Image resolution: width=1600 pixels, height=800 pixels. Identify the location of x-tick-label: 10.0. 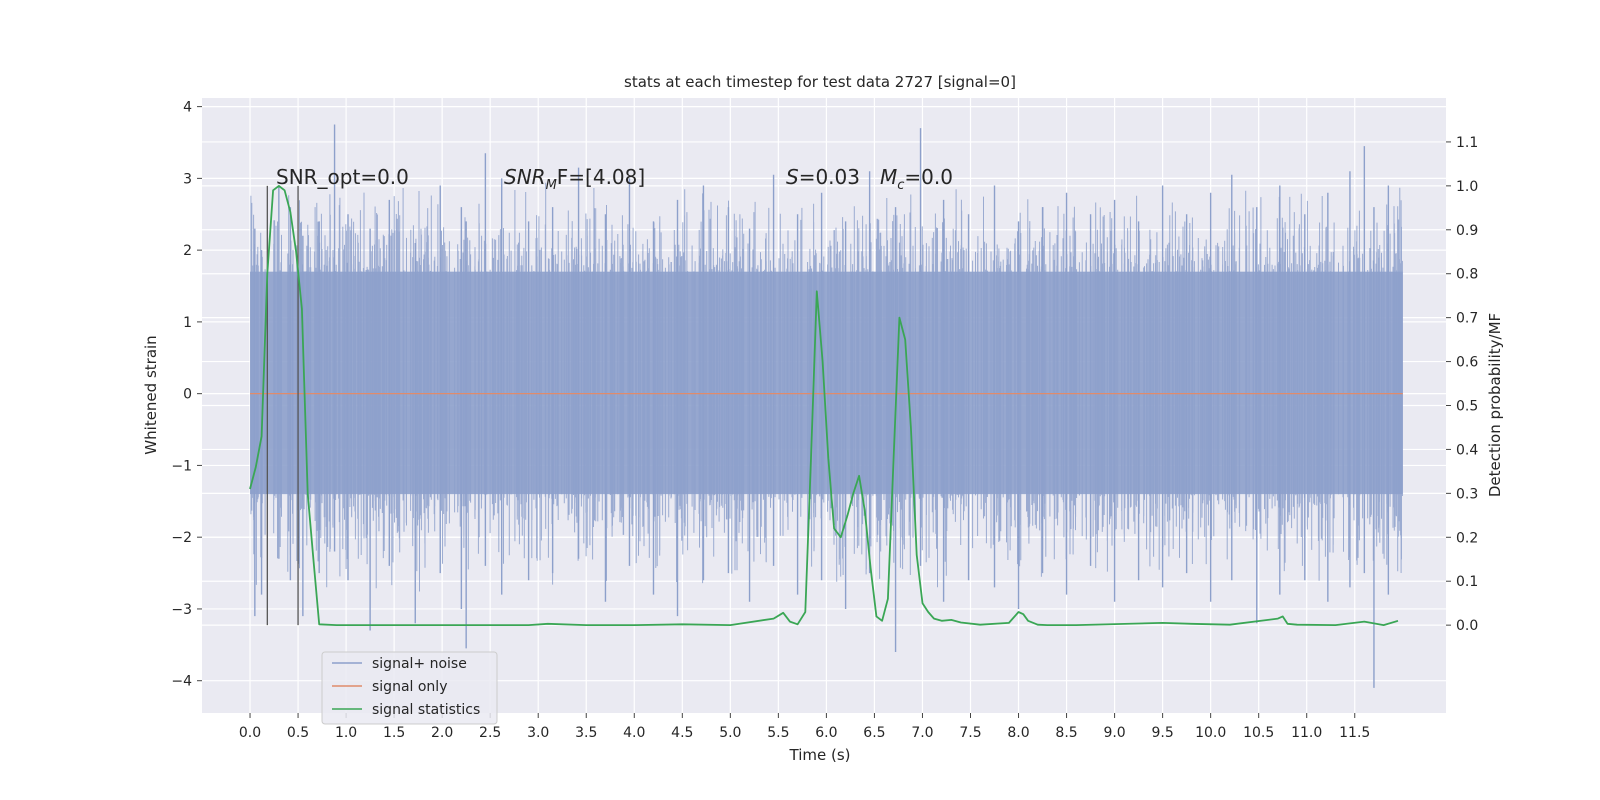
(1210, 733).